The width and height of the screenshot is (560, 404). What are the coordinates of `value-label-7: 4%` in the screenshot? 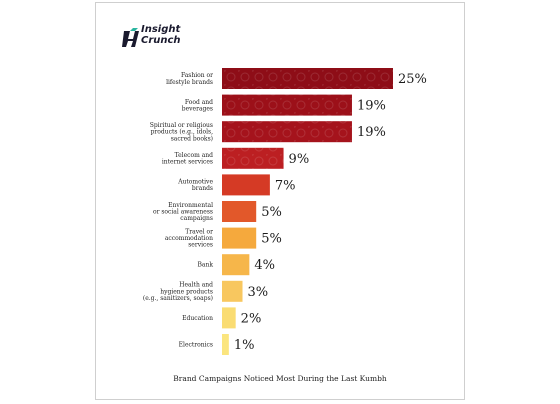 It's located at (264, 265).